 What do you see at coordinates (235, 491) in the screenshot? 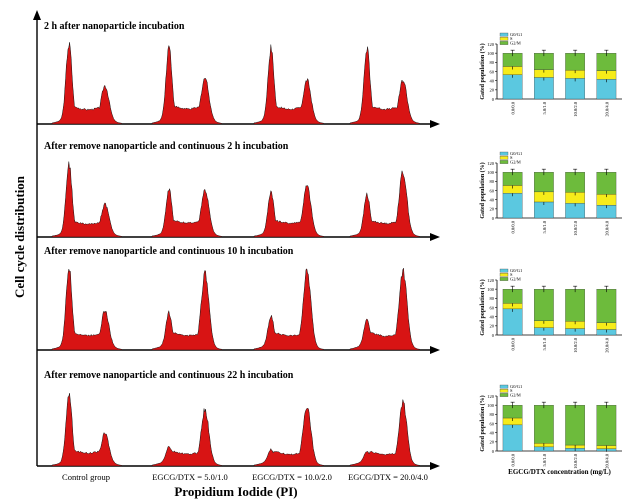
I see `x-axis-label: Propidium Iodide (PI)` at bounding box center [235, 491].